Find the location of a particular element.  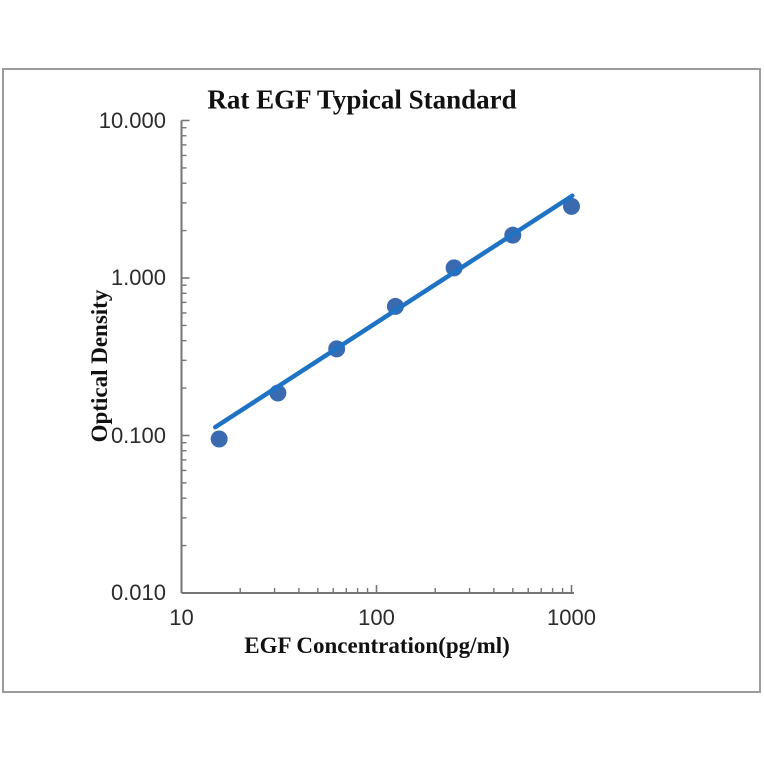

y-tick-label: 0.010 is located at coordinates (138, 592).